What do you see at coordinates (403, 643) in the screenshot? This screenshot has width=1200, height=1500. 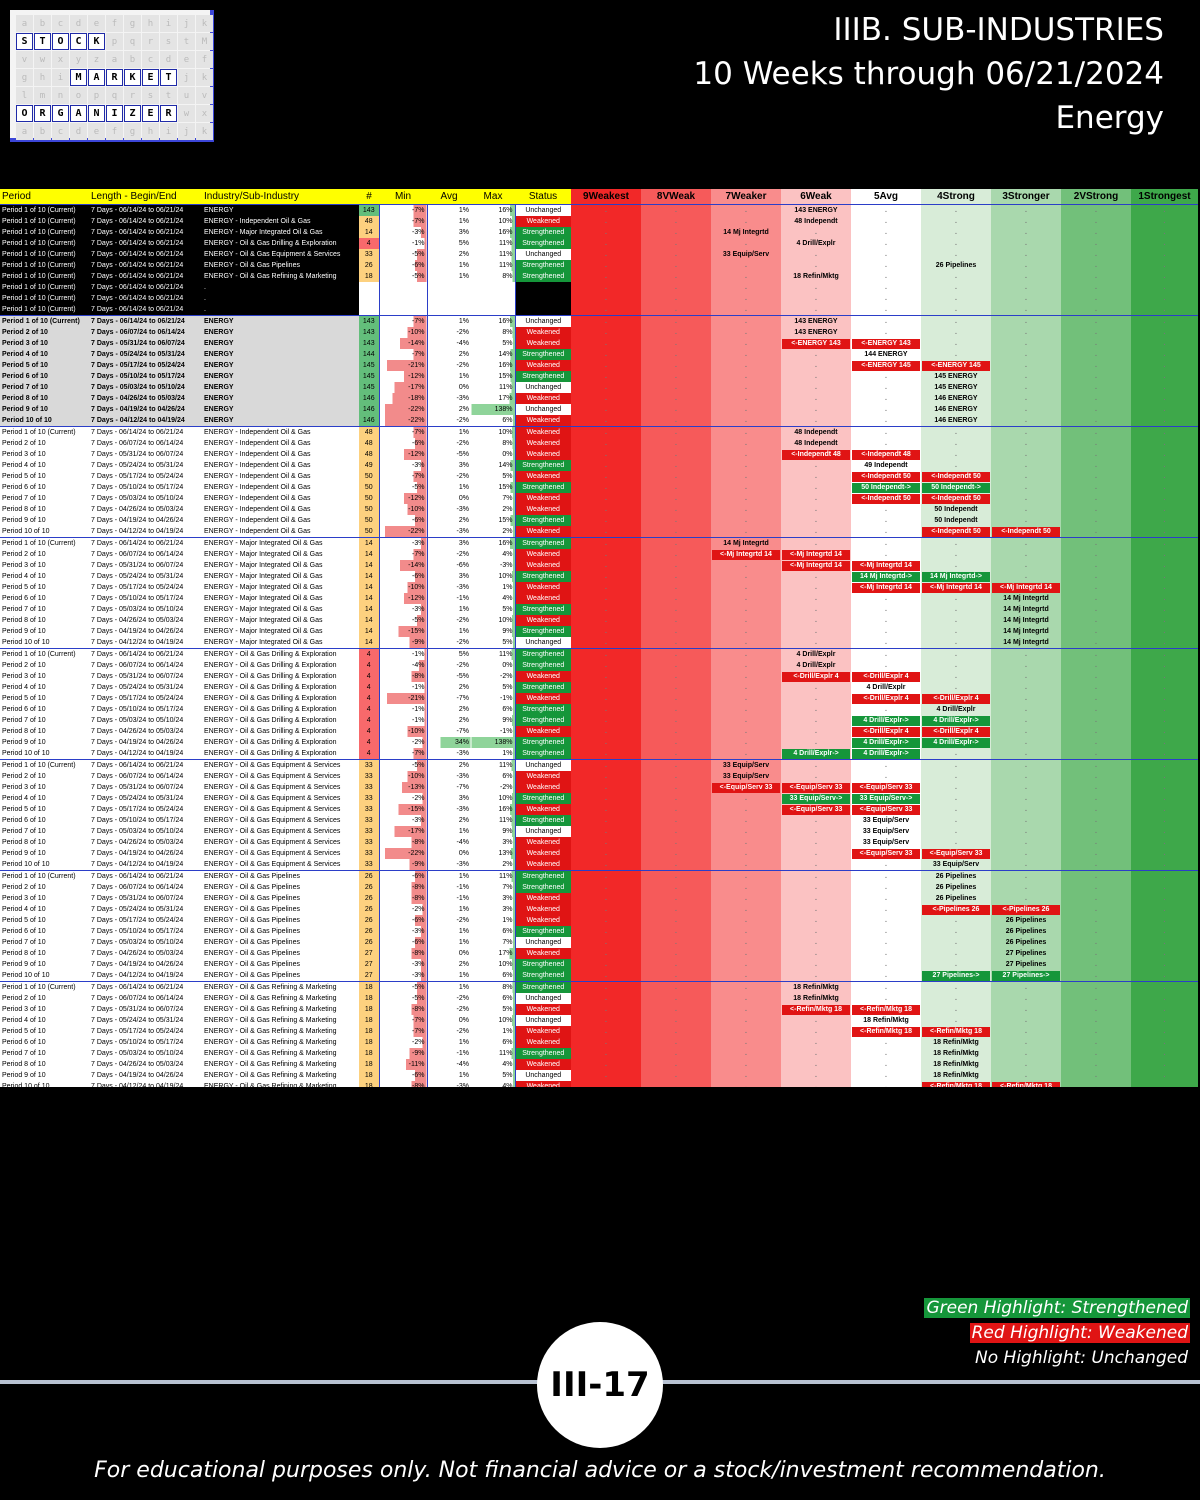 I see `min-cell: -9%` at bounding box center [403, 643].